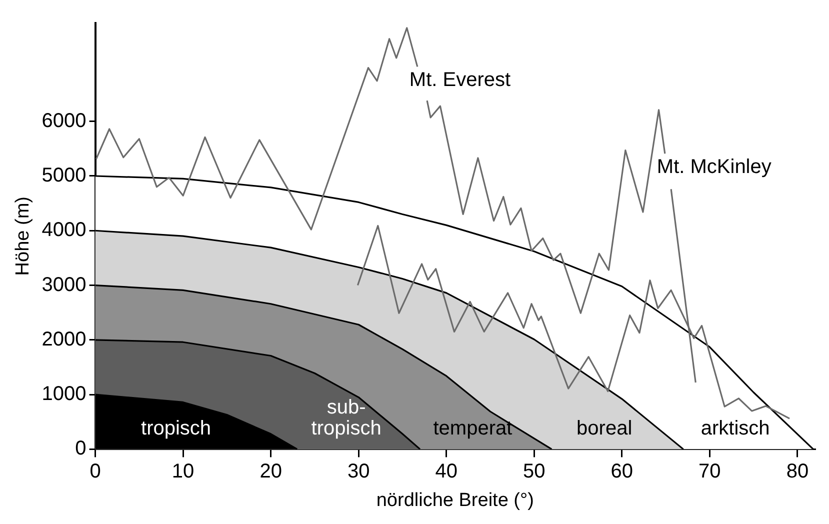  What do you see at coordinates (176, 429) in the screenshot?
I see `annotation: tropisch` at bounding box center [176, 429].